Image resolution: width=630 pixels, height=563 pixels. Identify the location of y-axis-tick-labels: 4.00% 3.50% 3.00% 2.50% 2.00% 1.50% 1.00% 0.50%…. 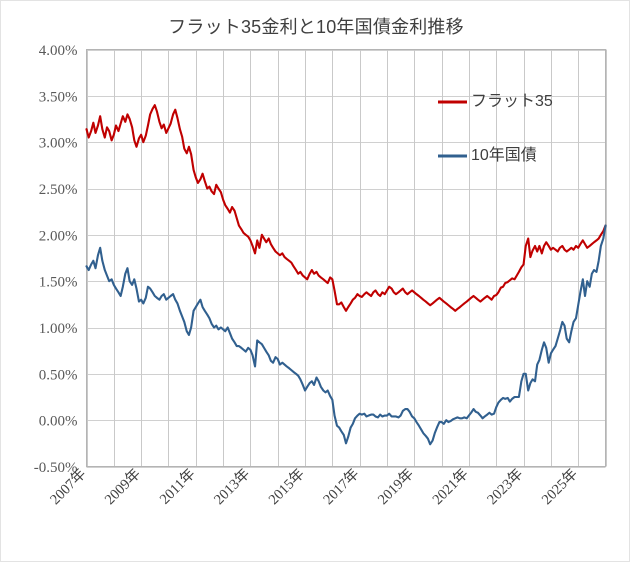
(56, 259).